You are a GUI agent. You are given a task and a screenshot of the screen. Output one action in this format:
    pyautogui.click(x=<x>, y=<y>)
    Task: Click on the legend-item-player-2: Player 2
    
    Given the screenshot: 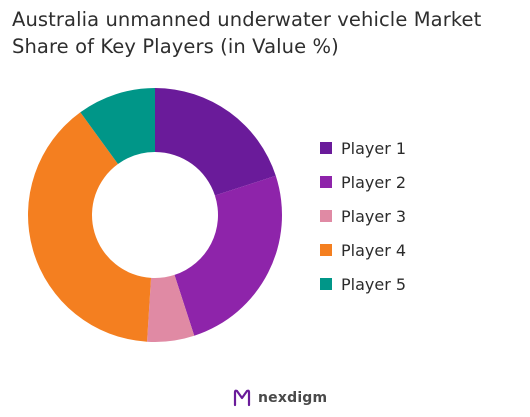 What is the action you would take?
    pyautogui.click(x=363, y=182)
    